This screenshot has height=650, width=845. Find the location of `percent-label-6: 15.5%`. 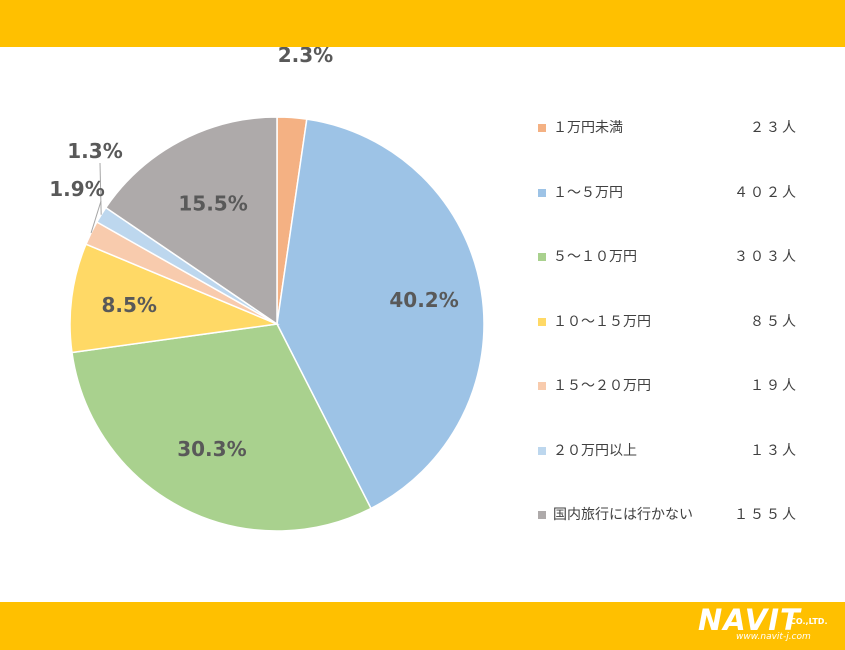

percent-label-6: 15.5% is located at coordinates (212, 203).